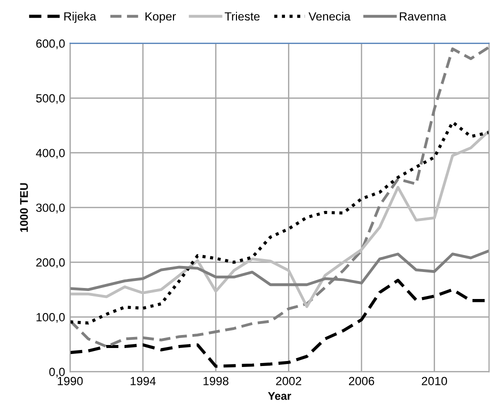 This screenshot has height=413, width=490. What do you see at coordinates (329, 16) in the screenshot?
I see `legend-label: Venecia` at bounding box center [329, 16].